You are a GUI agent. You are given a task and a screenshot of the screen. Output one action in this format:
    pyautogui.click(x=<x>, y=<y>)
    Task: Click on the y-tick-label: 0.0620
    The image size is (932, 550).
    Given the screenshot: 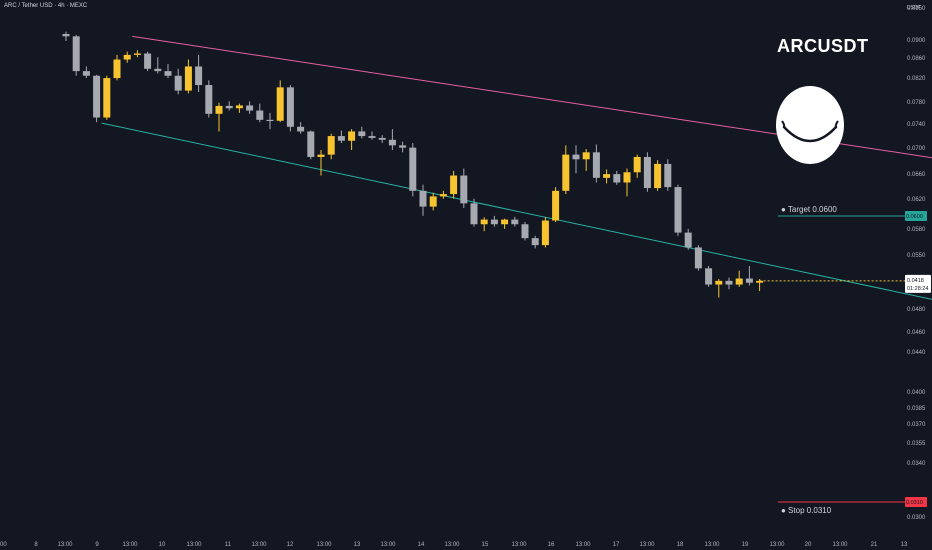 What is the action you would take?
    pyautogui.click(x=916, y=200)
    